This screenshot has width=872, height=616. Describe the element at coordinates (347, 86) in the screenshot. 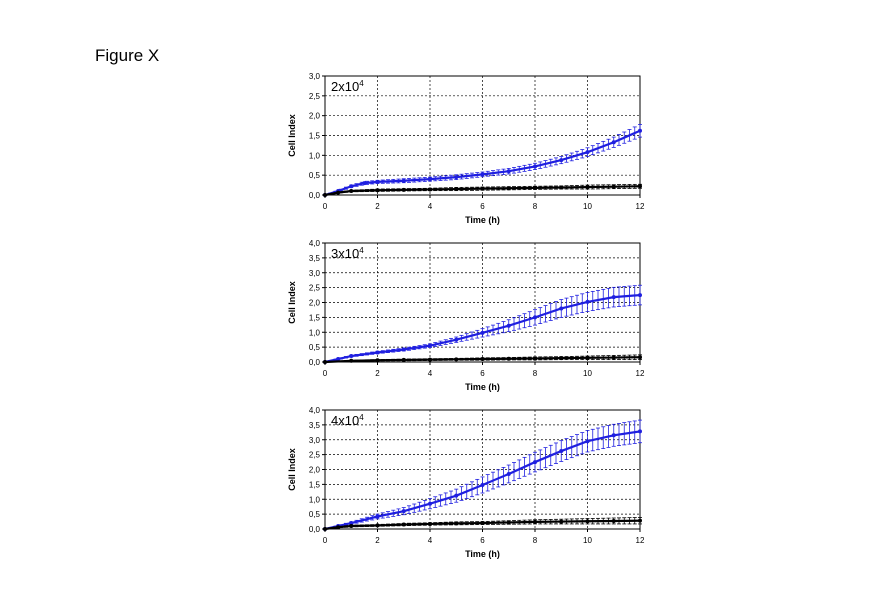

I see `panel-label: 2x10⁴` at that location.